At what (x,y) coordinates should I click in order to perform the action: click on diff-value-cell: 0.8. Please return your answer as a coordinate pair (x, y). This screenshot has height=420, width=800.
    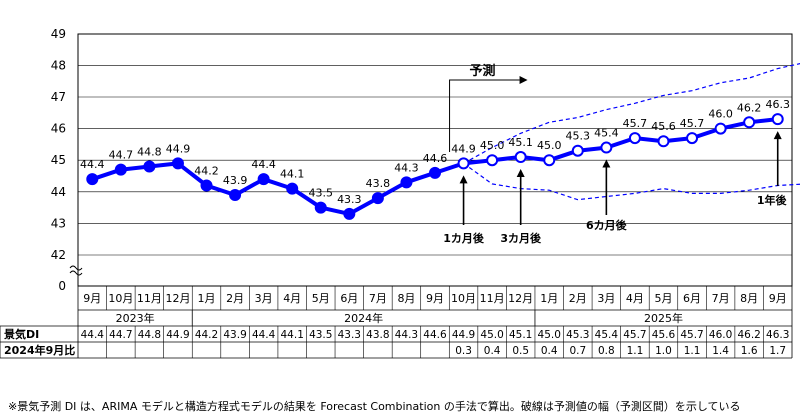
    Looking at the image, I should click on (606, 351).